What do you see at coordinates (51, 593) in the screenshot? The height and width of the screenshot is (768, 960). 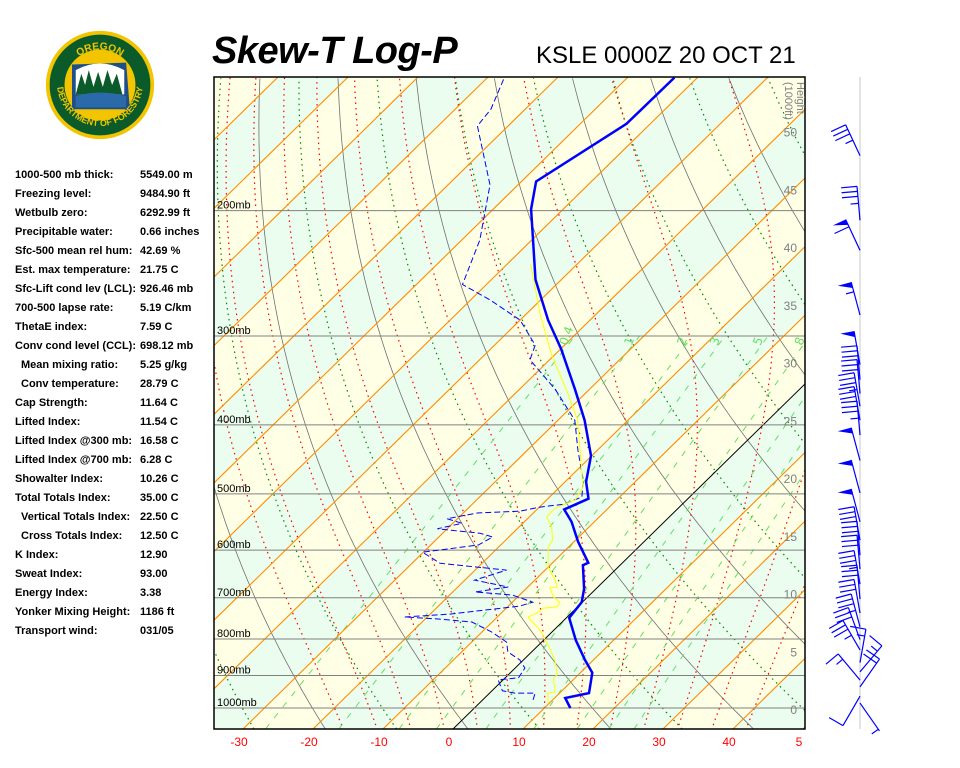 I see `stat-label: Energy Index:` at bounding box center [51, 593].